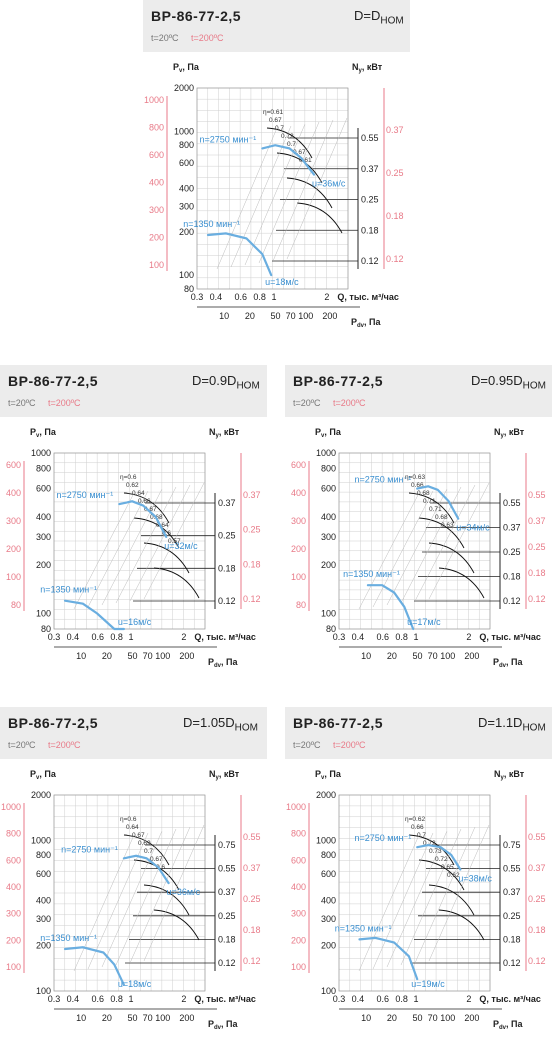  What do you see at coordinates (512, 963) in the screenshot?
I see `ny-tick-label: 0.12` at bounding box center [512, 963].